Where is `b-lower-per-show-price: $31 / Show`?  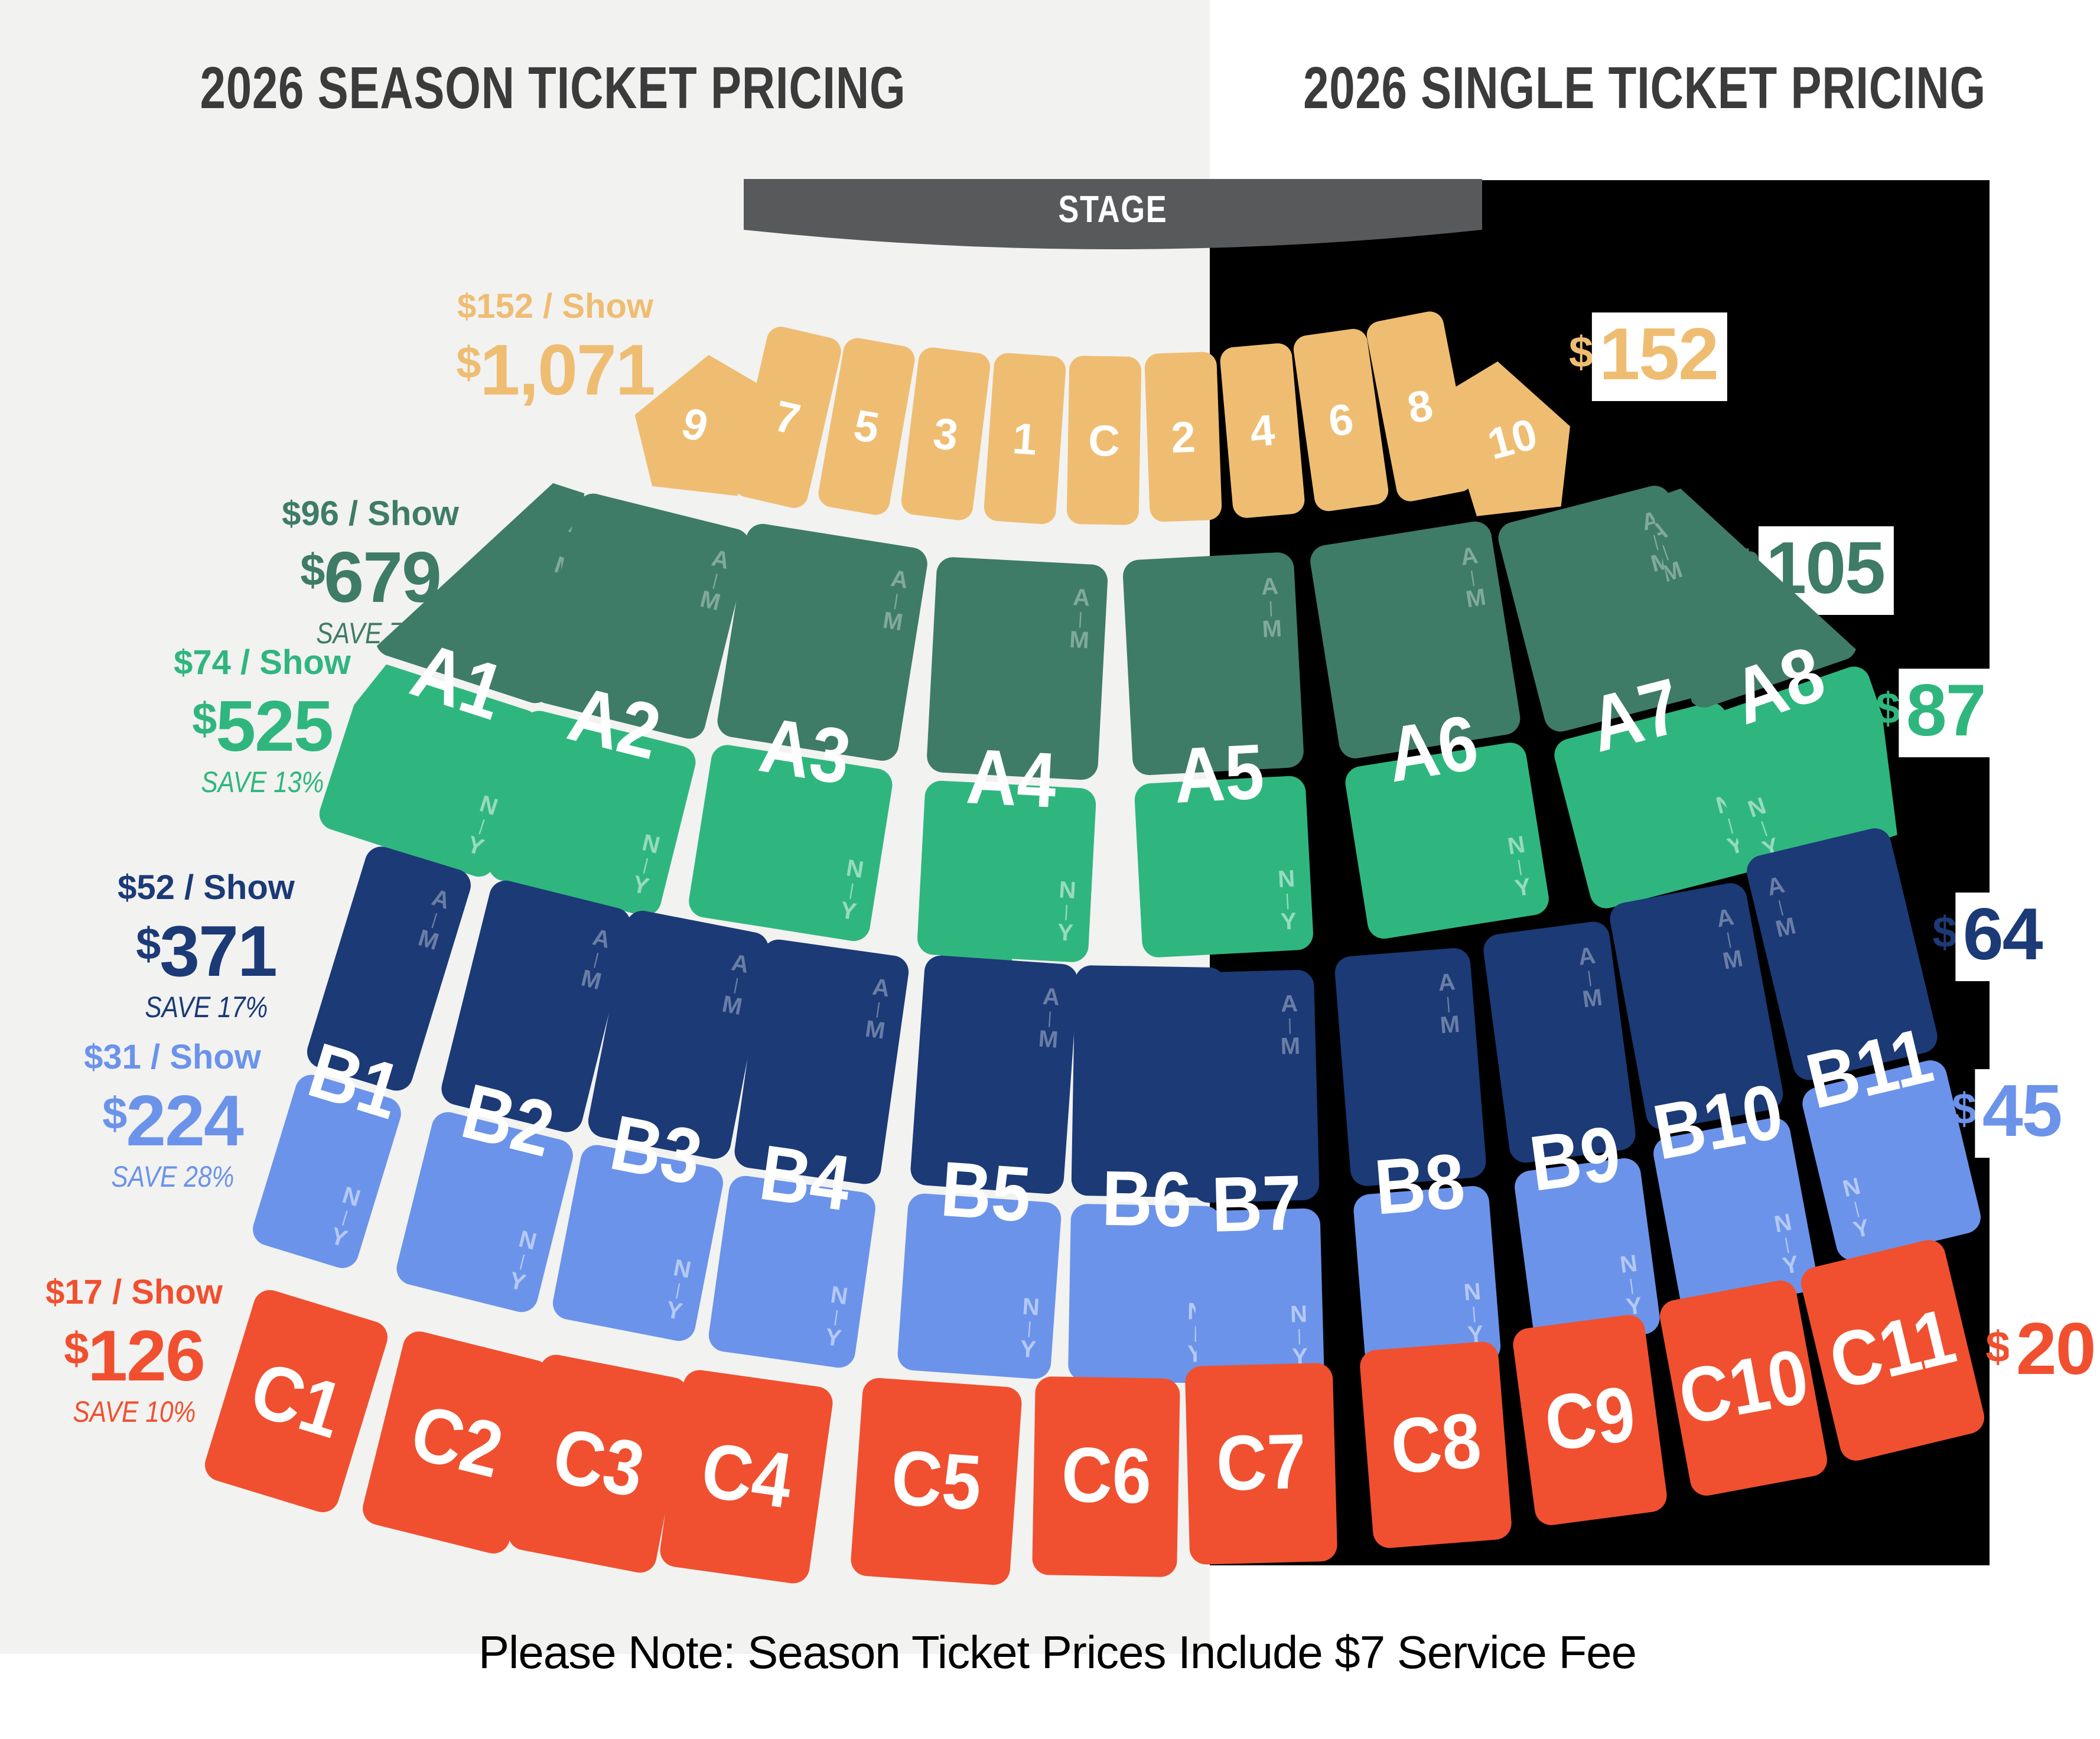 b-lower-per-show-price: $31 / Show is located at coordinates (173, 1057).